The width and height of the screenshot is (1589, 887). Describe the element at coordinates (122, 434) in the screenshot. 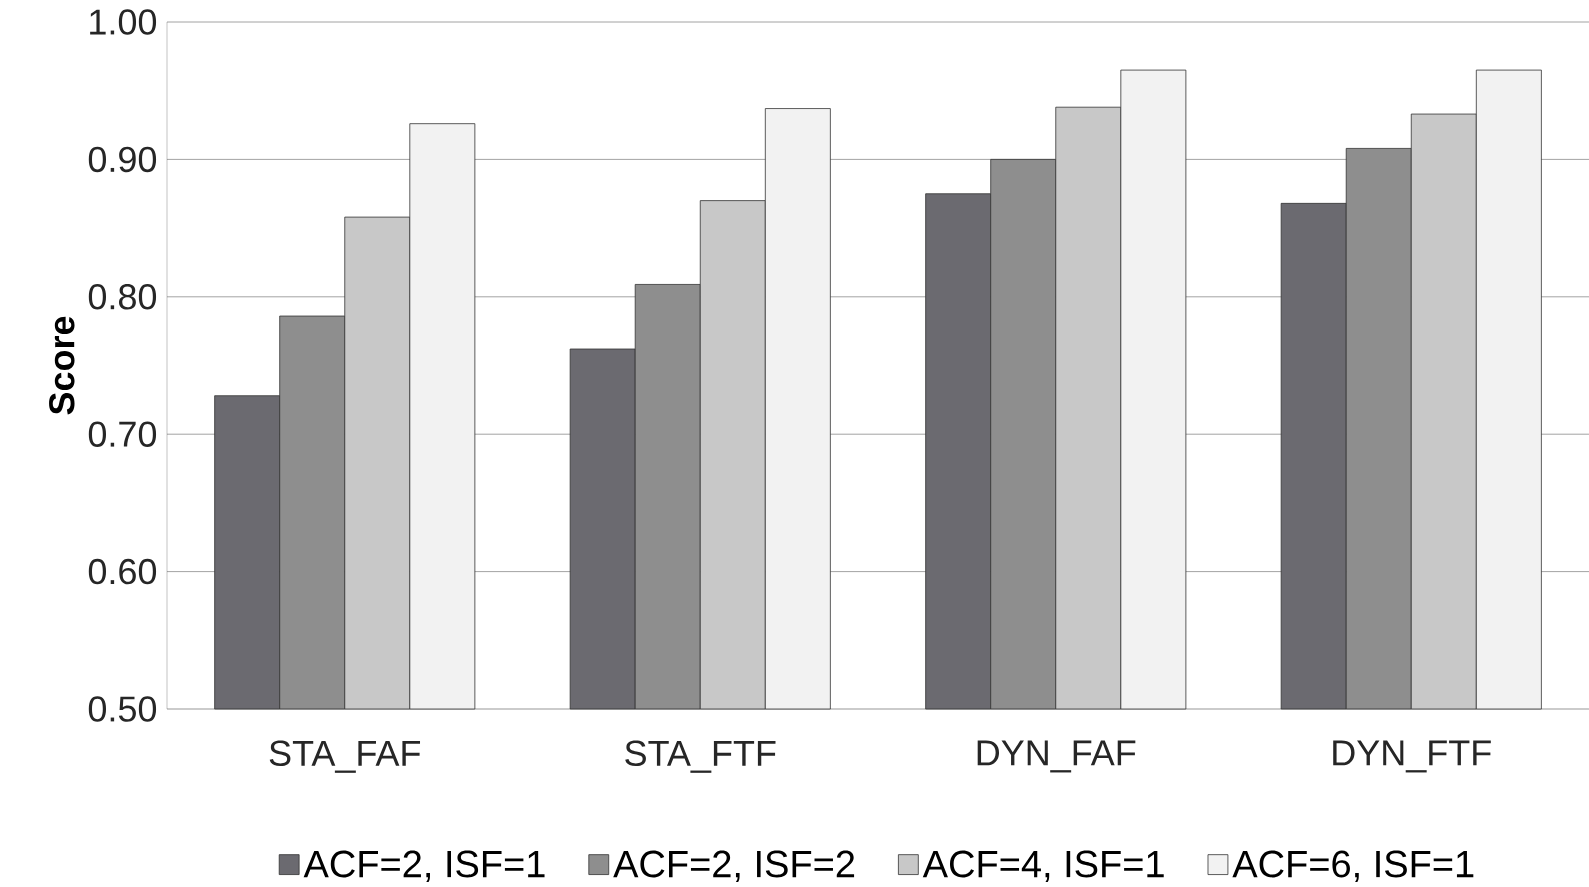

I see `y-tick-label: 0.70` at that location.